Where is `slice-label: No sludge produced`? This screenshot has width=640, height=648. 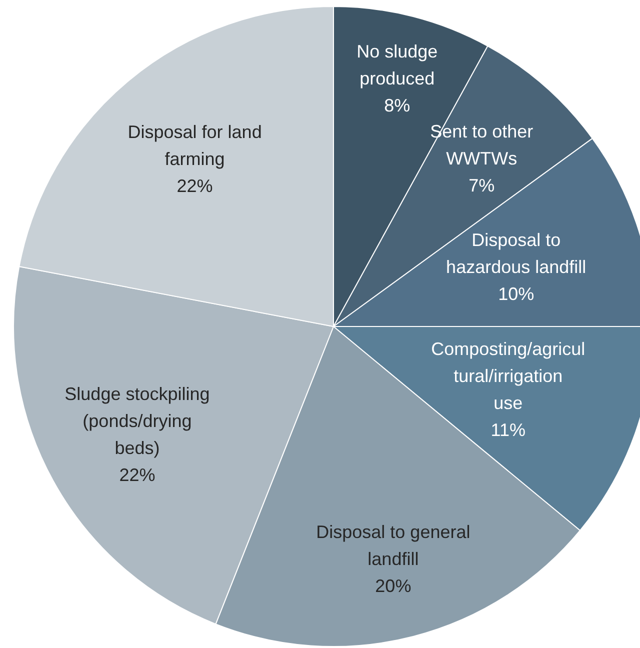 slice-label: No sludge produced is located at coordinates (397, 65).